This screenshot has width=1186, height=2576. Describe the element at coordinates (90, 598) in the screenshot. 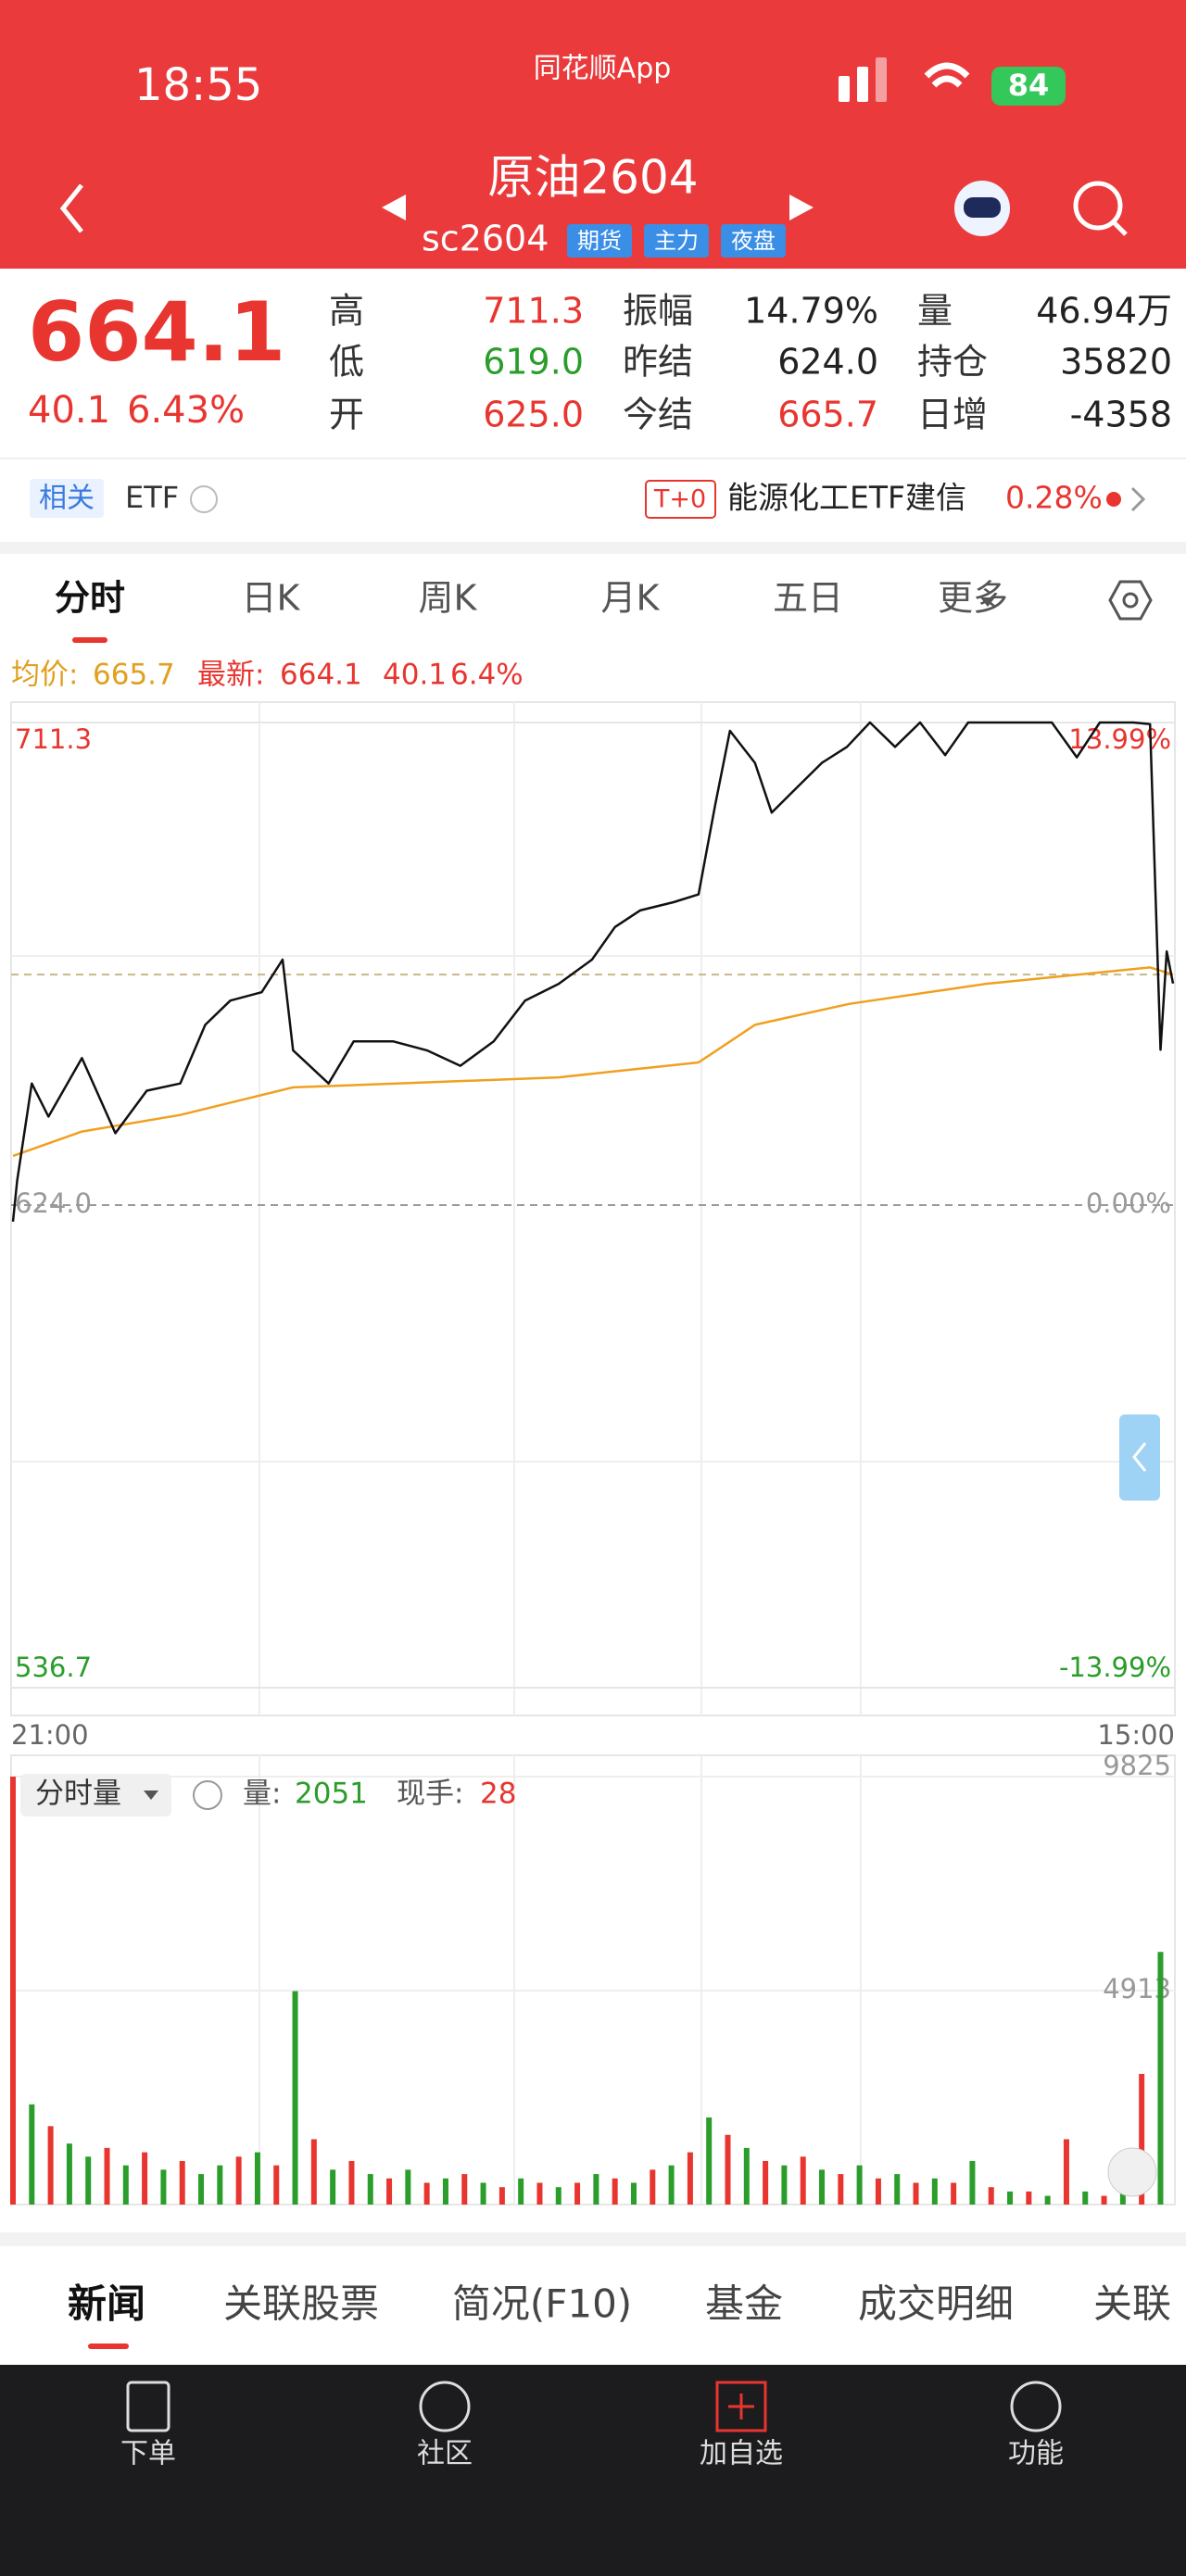

I see `chart-tab: 分时` at that location.